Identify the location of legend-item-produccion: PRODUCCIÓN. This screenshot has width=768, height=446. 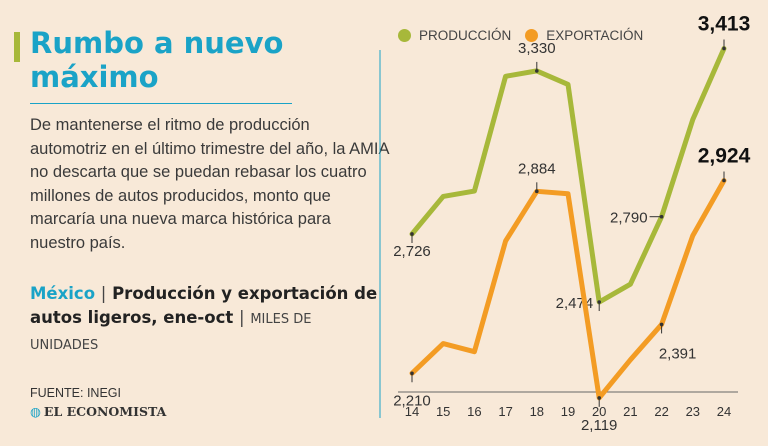
(454, 35).